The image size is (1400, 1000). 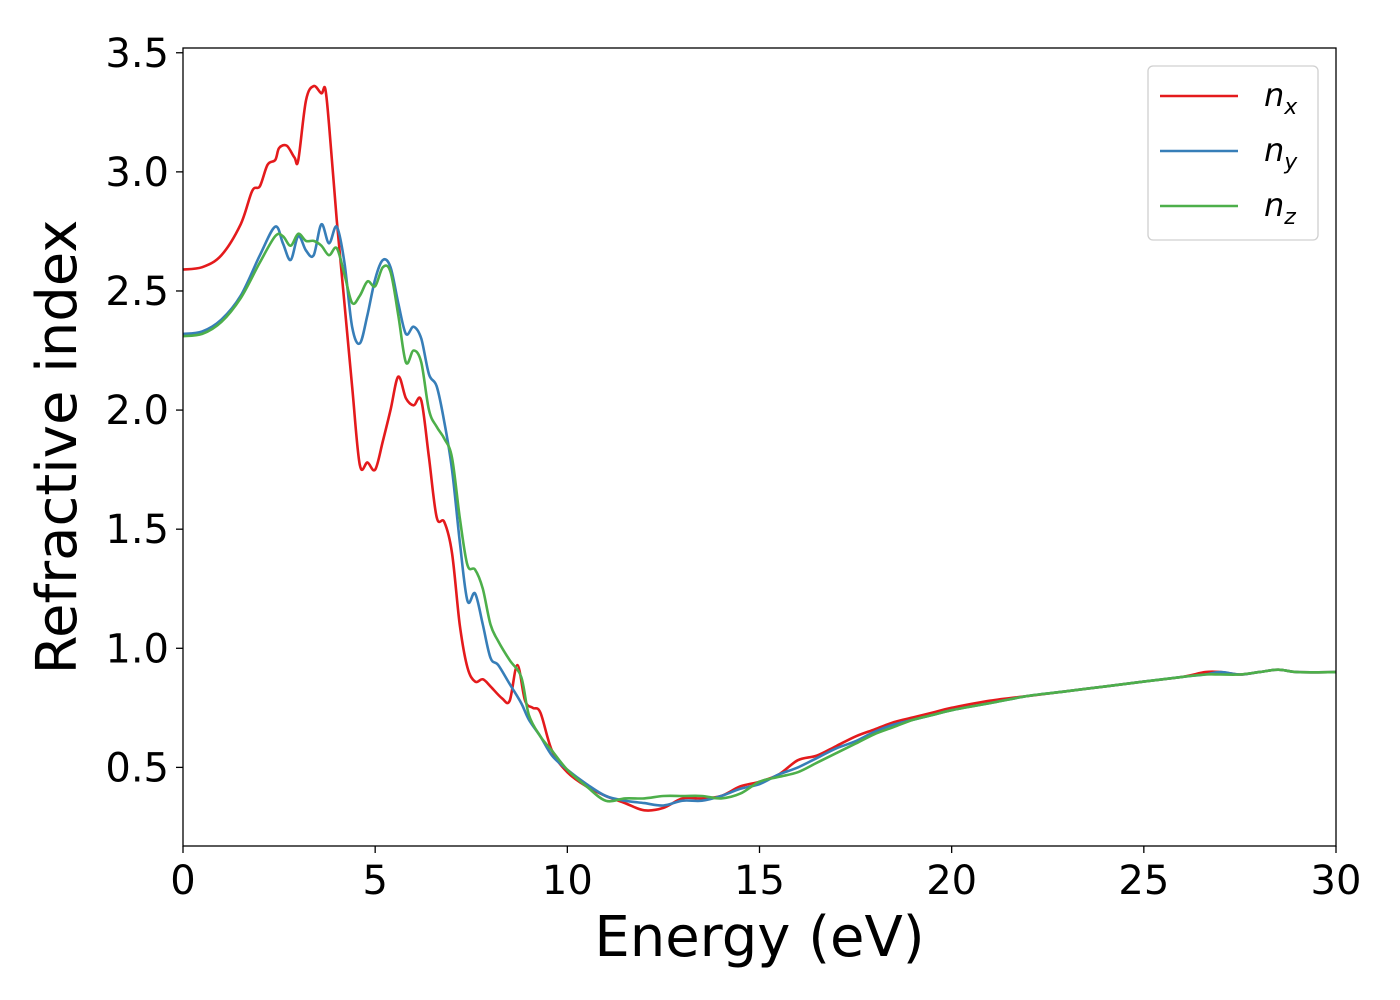 I want to click on y-tick-label: 1.0, so click(x=137, y=649).